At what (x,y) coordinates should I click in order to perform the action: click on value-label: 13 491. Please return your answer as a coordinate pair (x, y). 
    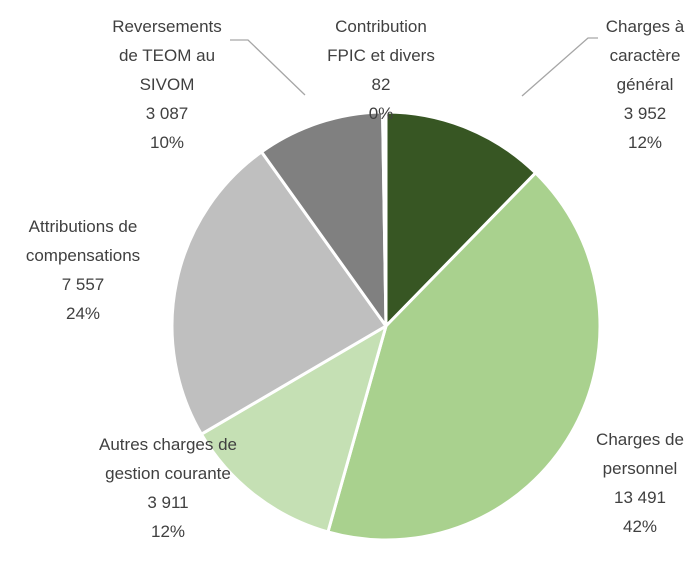
    Looking at the image, I should click on (640, 497).